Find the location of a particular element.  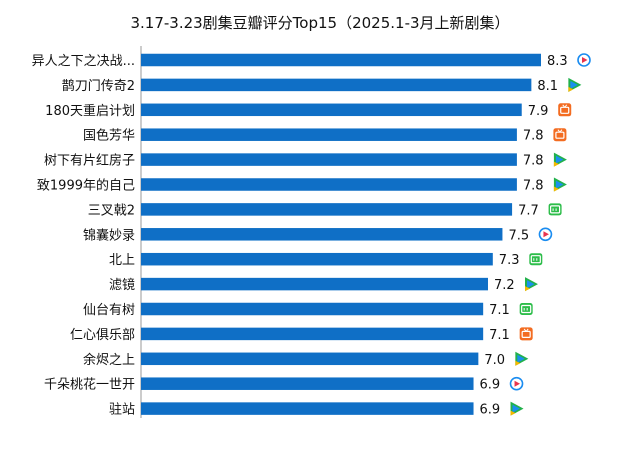

value-label: 7.3 is located at coordinates (509, 260).